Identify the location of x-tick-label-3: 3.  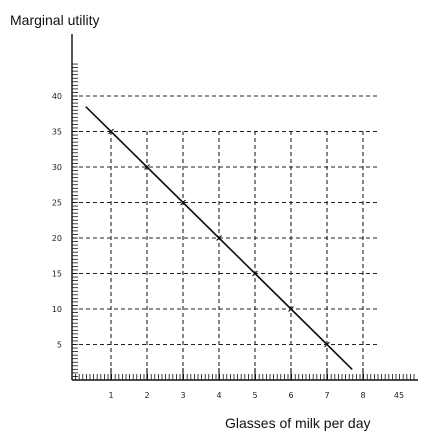
(182, 395).